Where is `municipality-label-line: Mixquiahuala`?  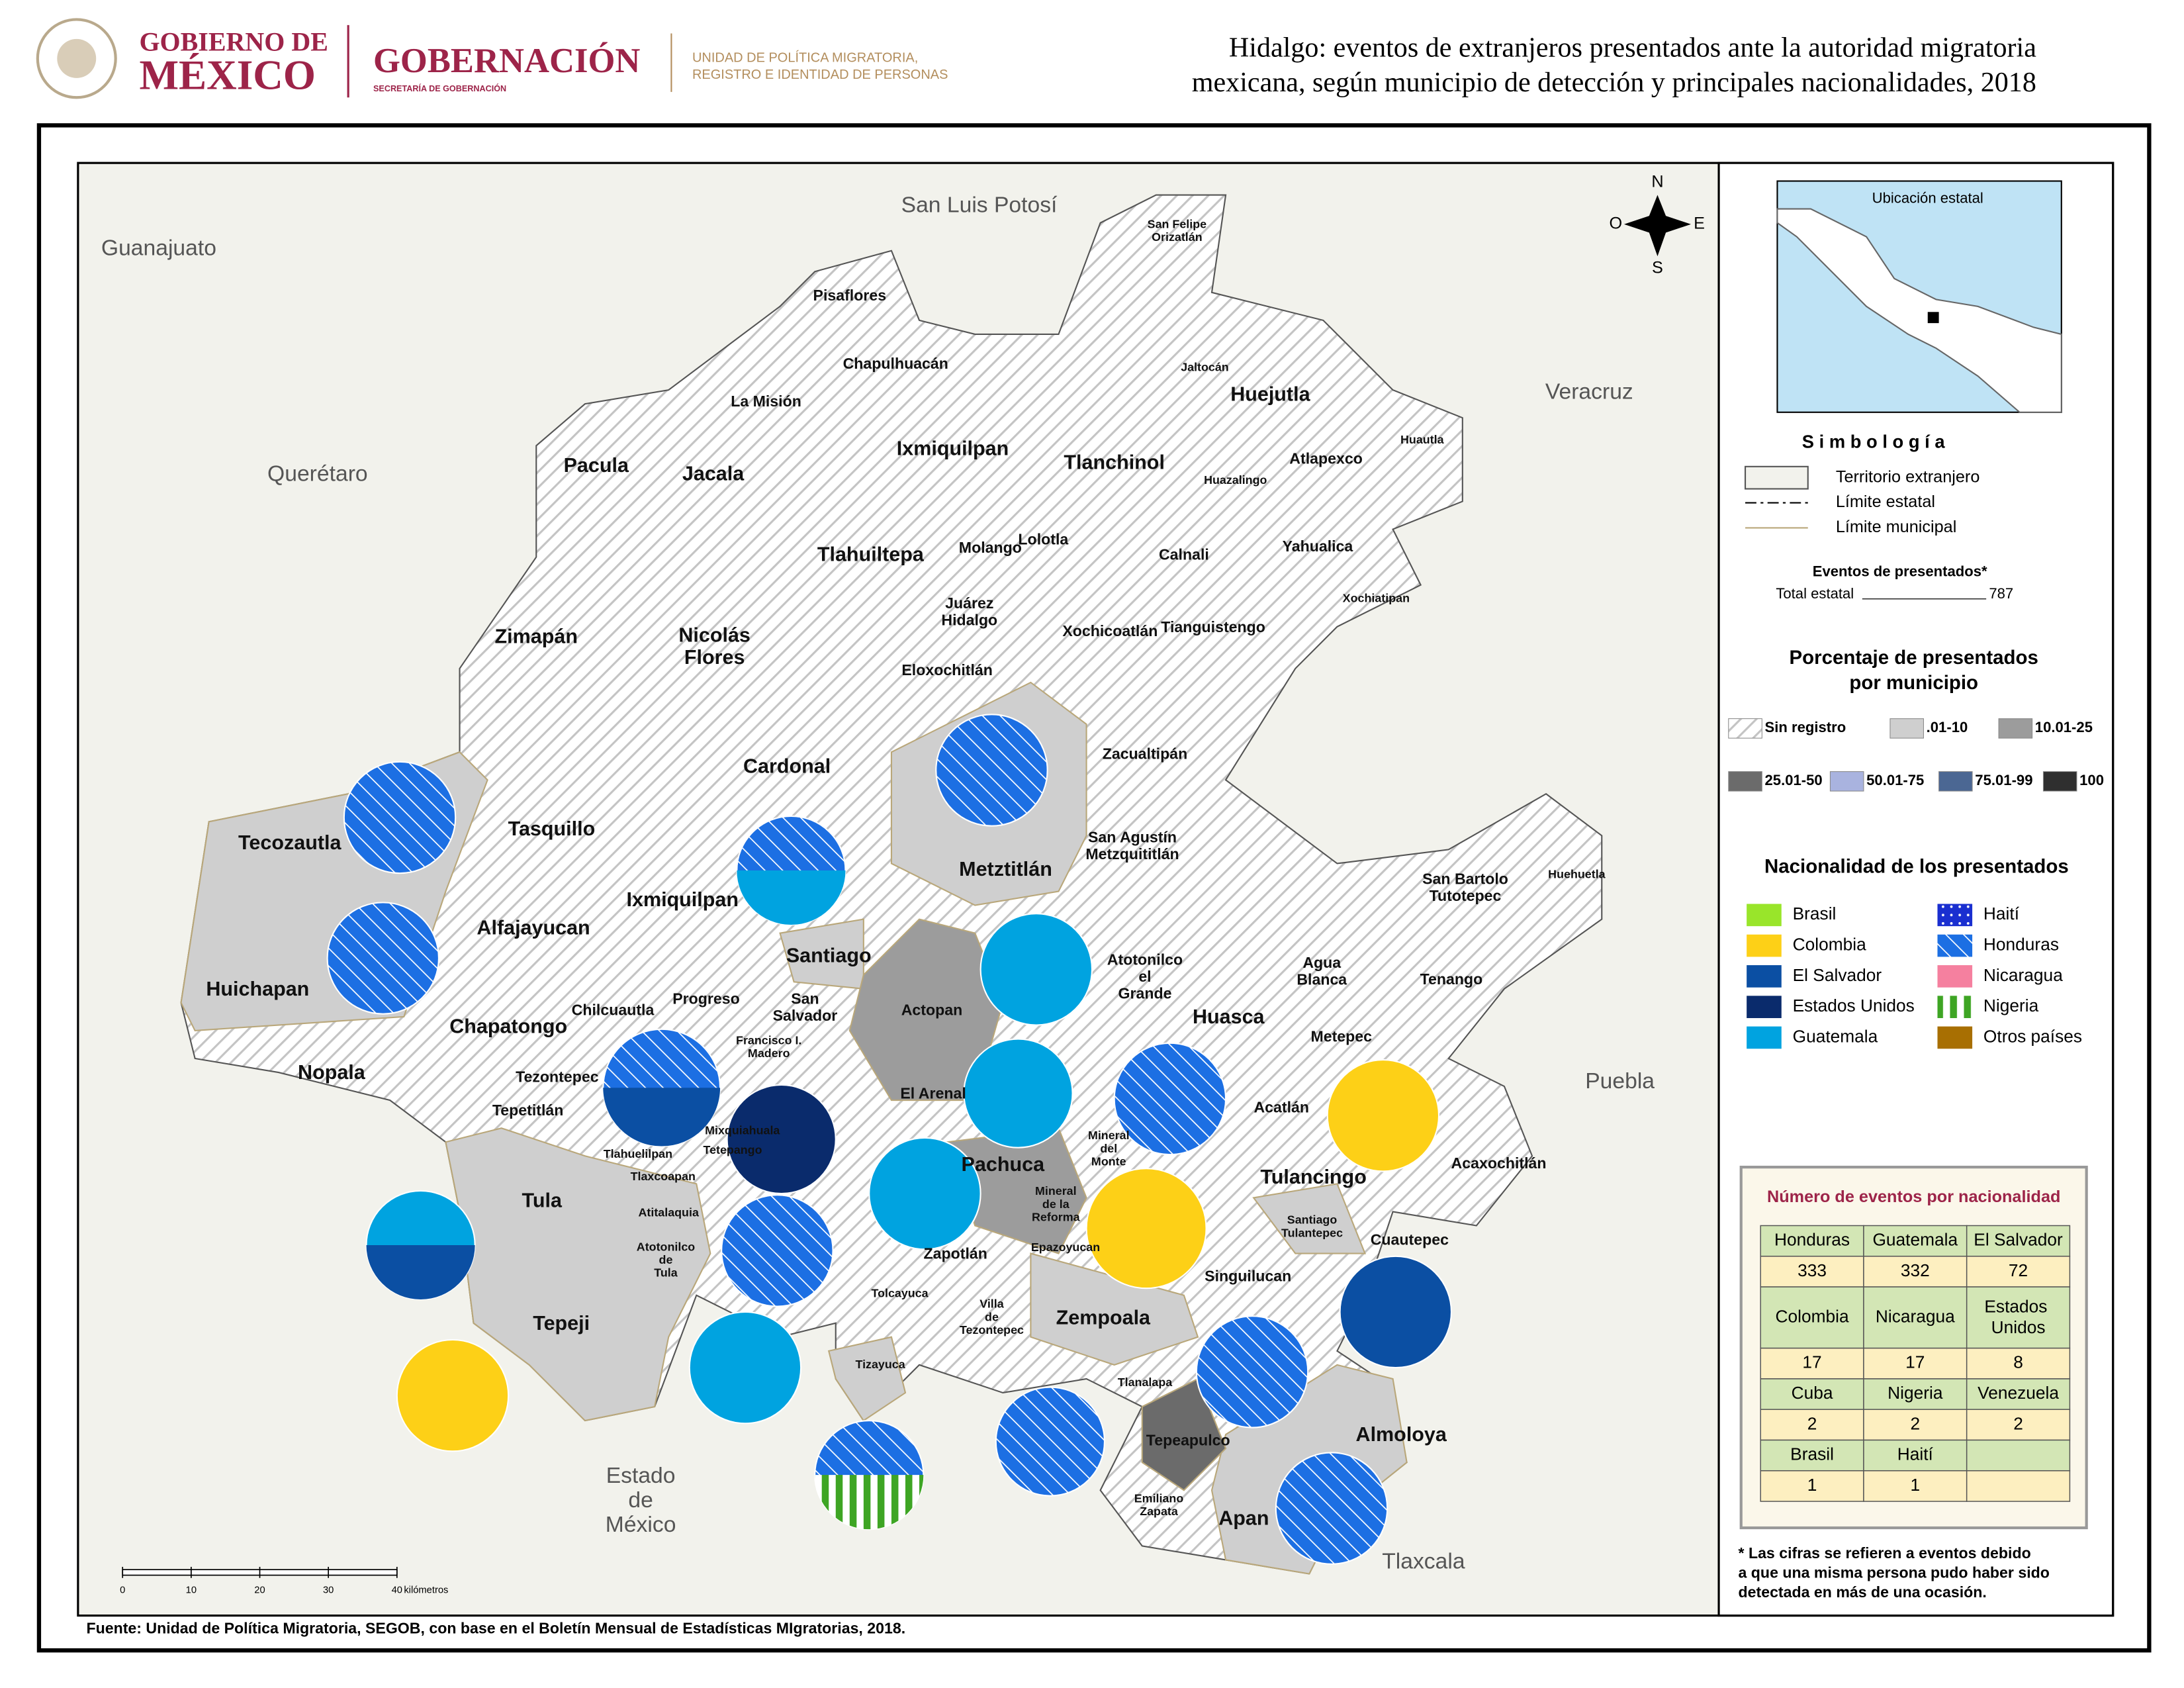
municipality-label-line: Mixquiahuala is located at coordinates (742, 1130).